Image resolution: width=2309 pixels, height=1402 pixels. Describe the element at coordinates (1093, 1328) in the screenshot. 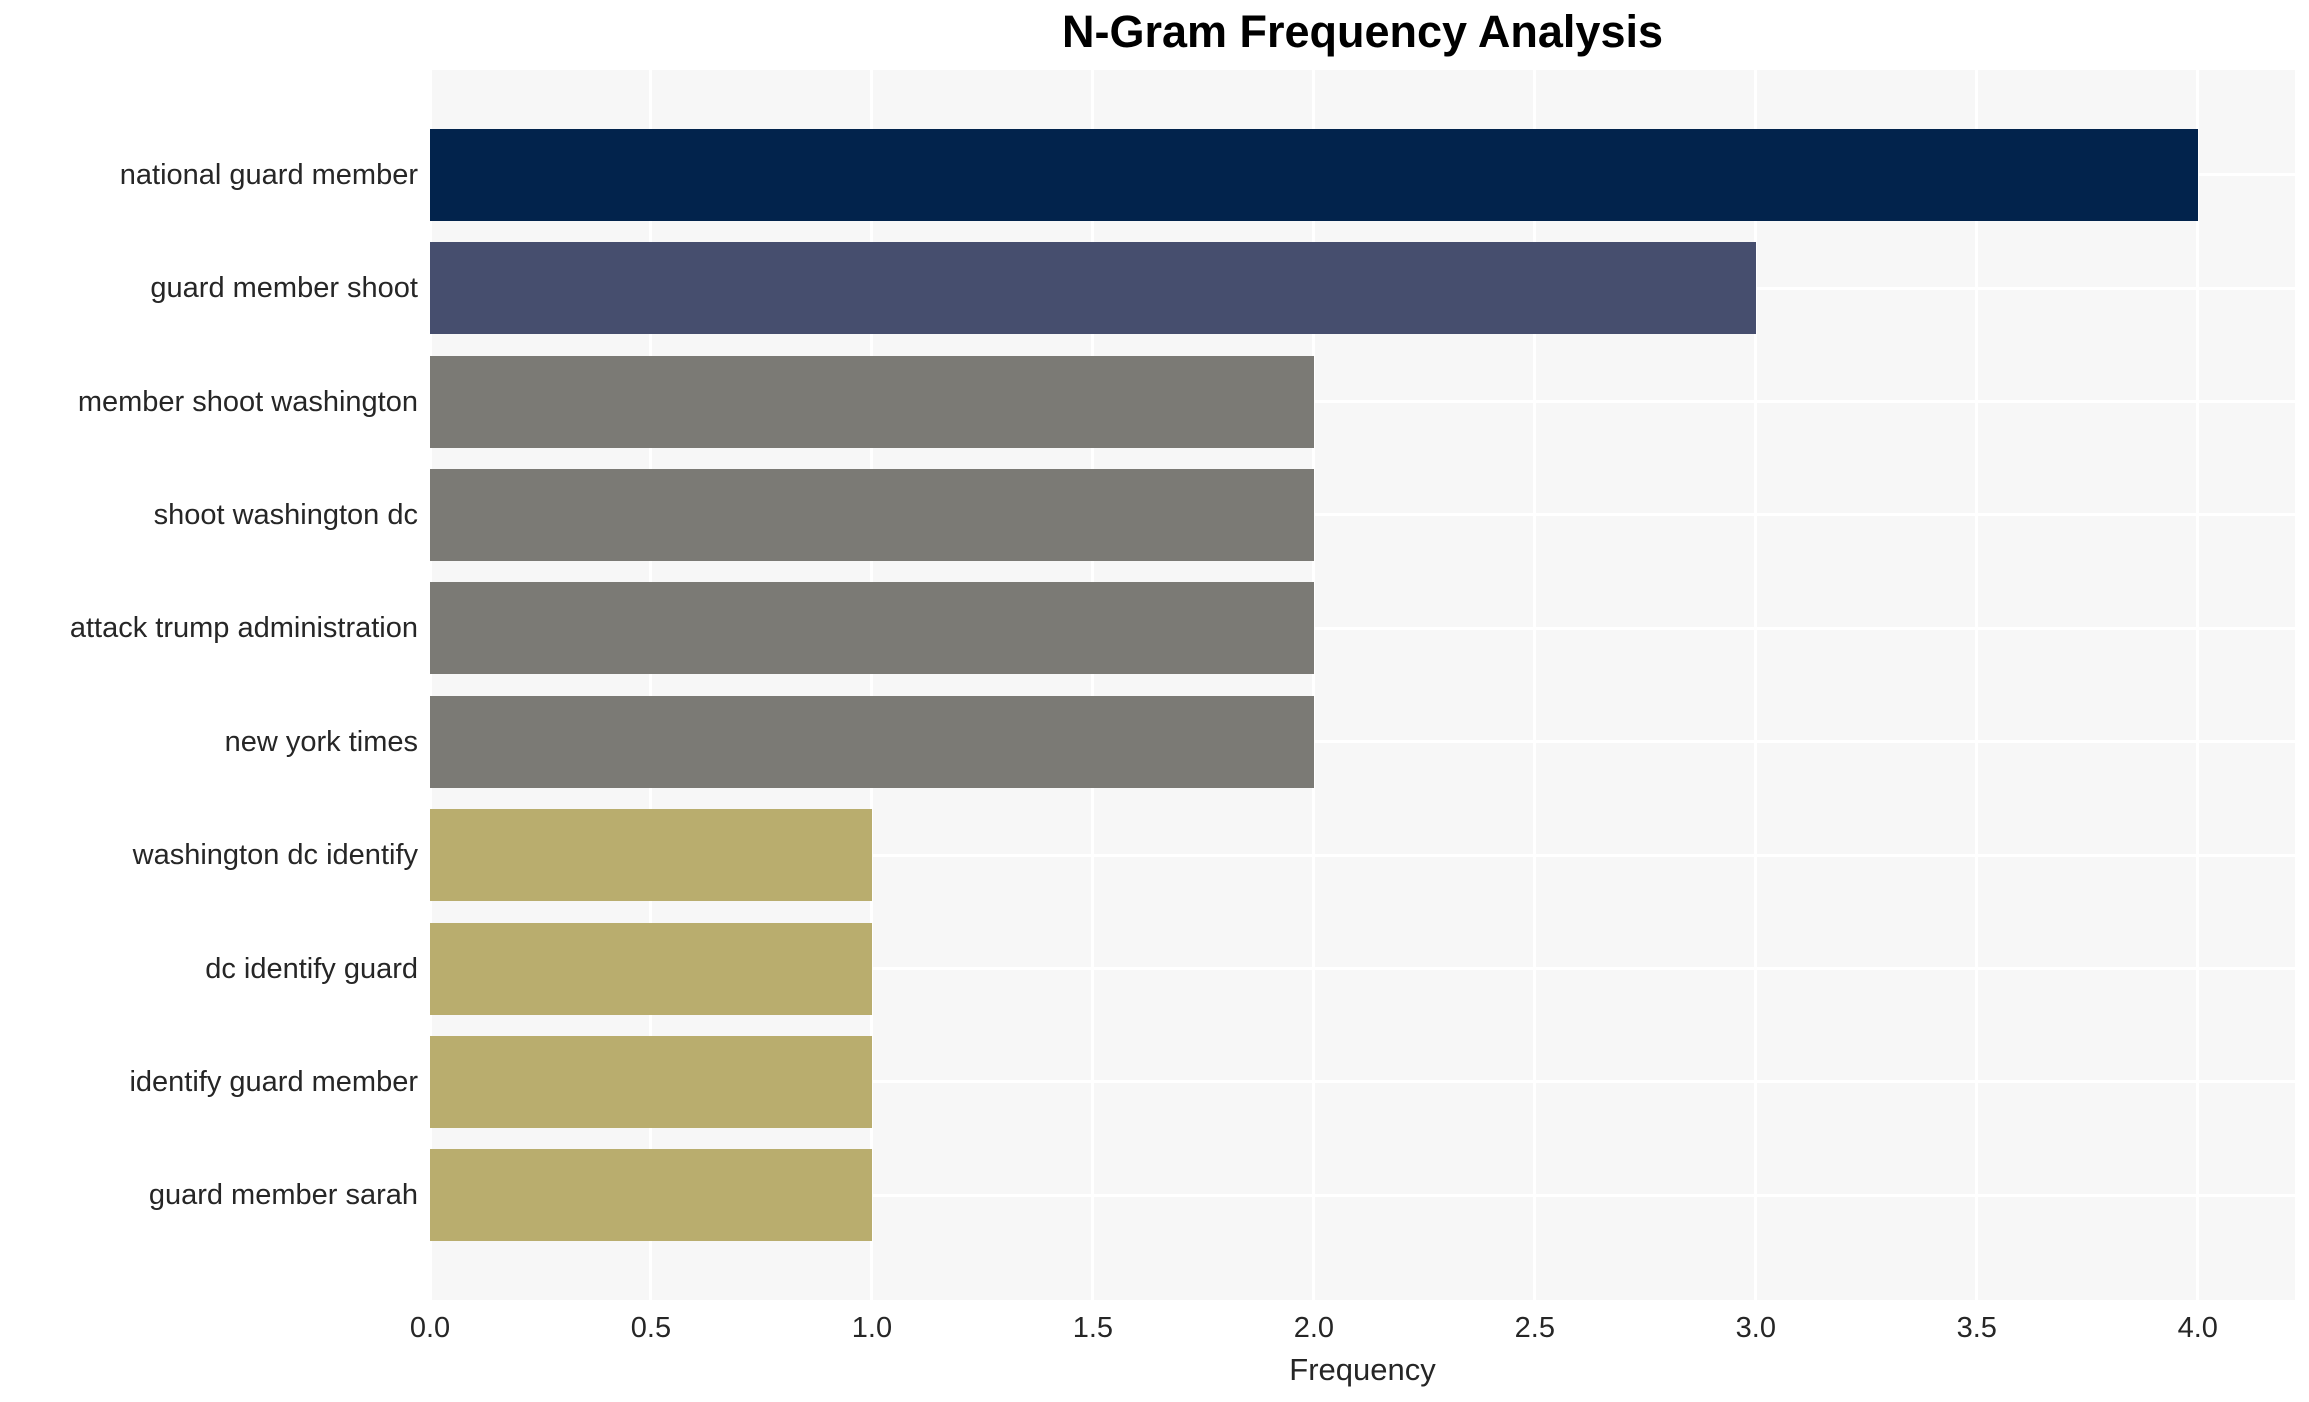

I see `x-tick-label: 1.5` at that location.